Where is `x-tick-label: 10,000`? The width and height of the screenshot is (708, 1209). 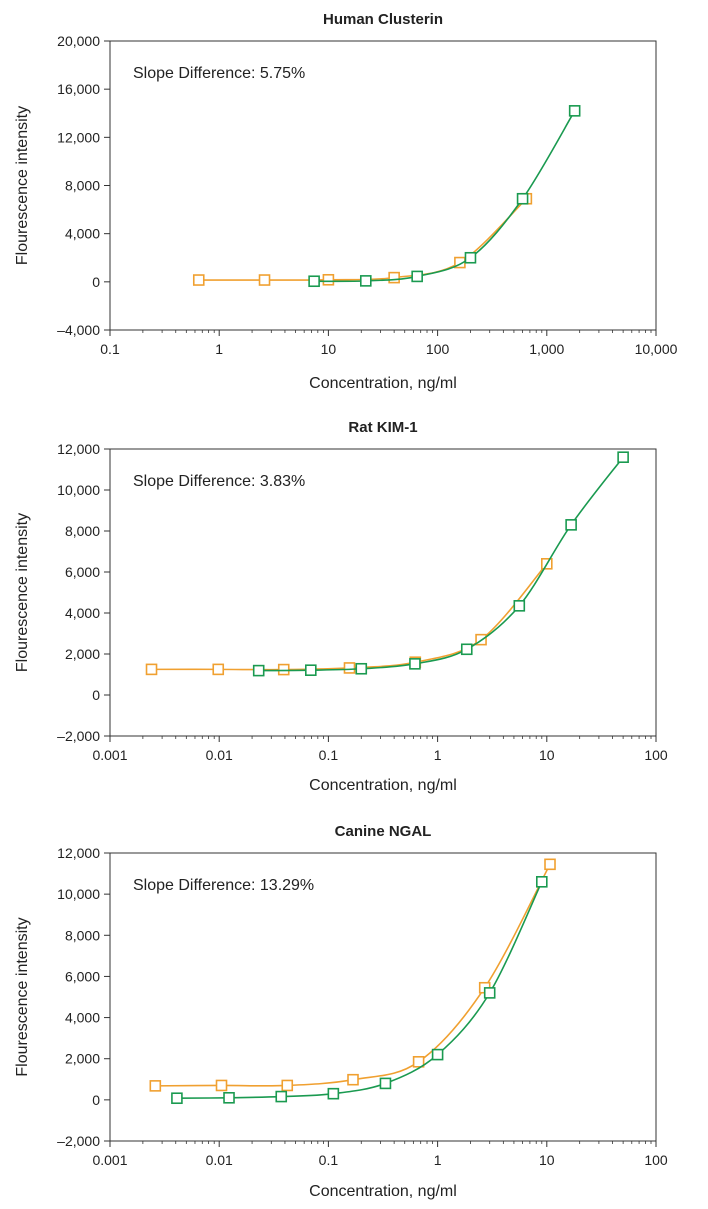 x-tick-label: 10,000 is located at coordinates (656, 349).